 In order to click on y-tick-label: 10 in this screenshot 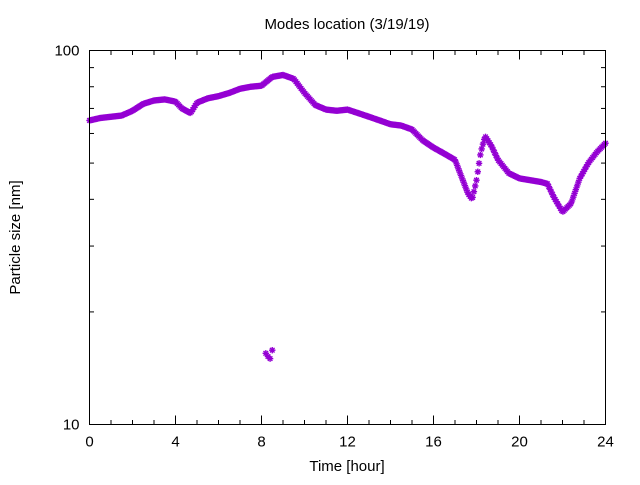, I will do `click(71, 425)`.